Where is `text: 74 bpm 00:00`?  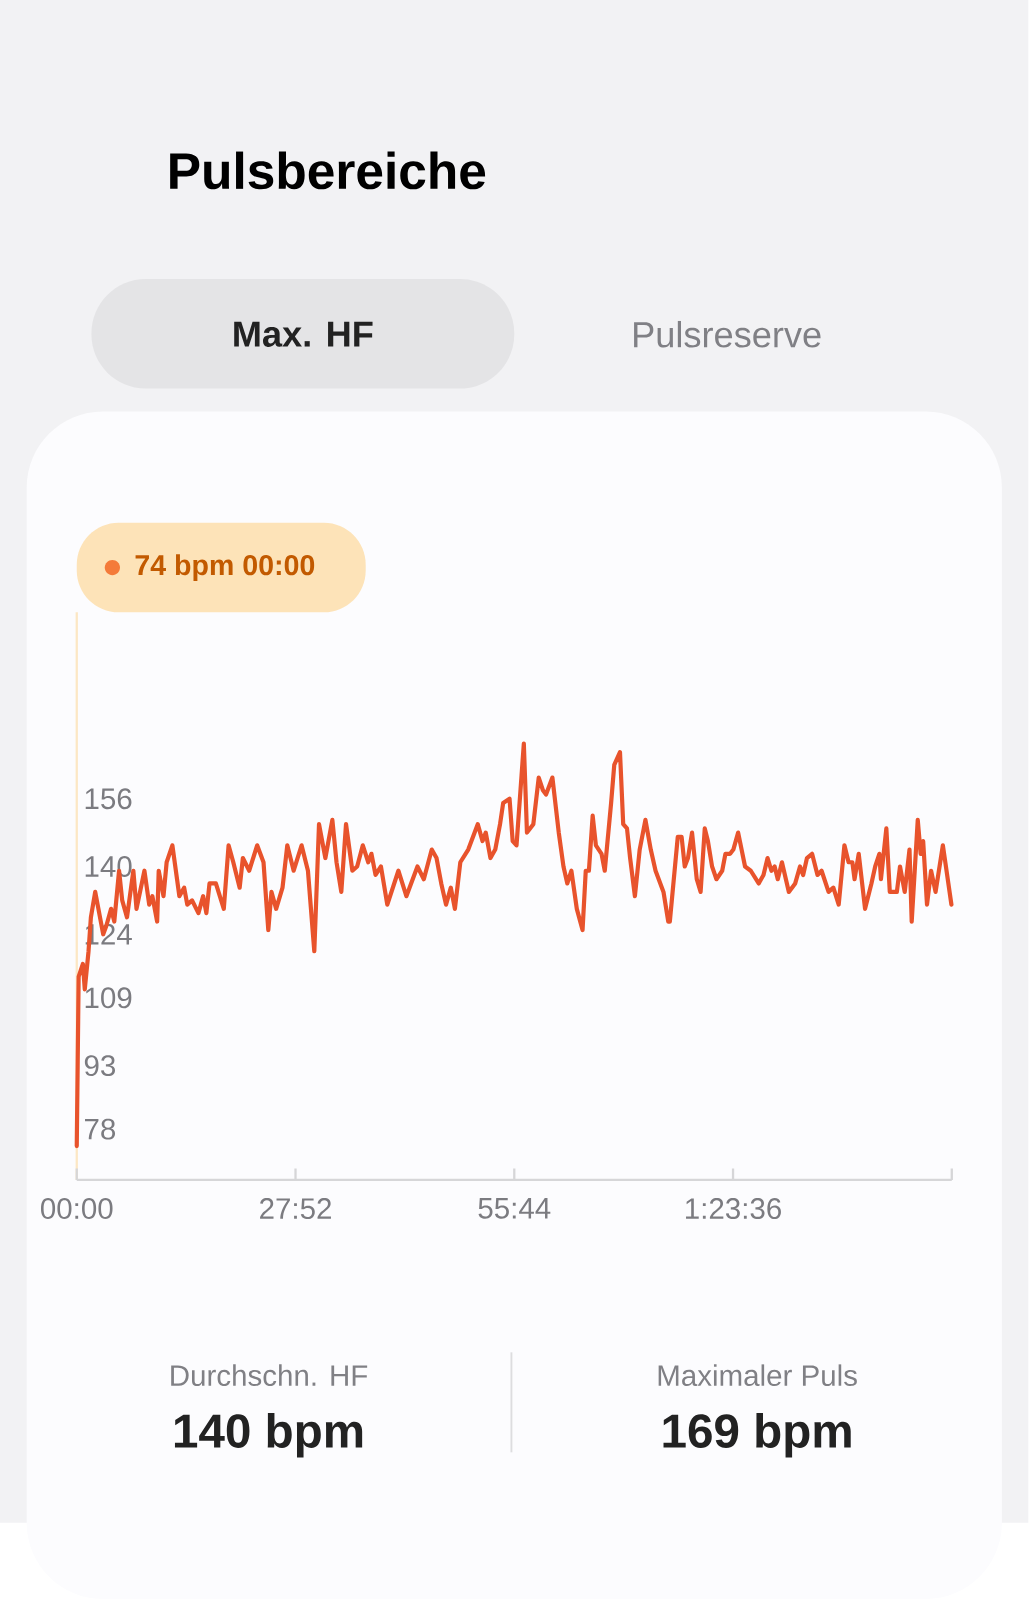
text: 74 bpm 00:00 is located at coordinates (225, 567).